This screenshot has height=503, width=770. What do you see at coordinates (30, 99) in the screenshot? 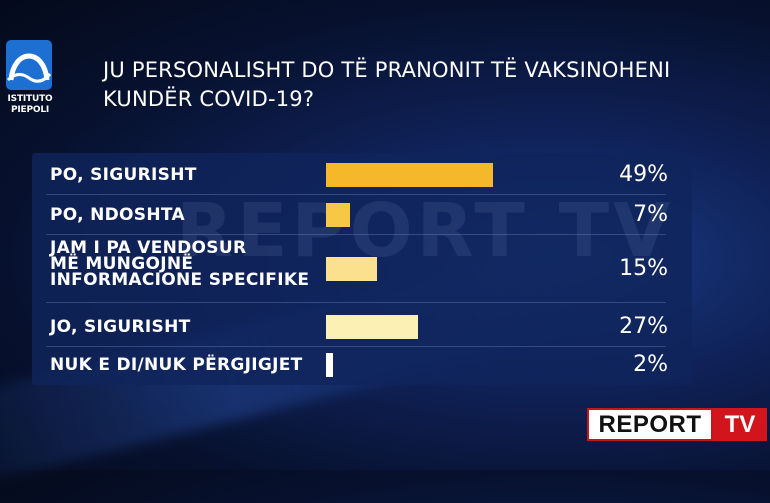
I see `logo-line-1: ISTITUTO` at bounding box center [30, 99].